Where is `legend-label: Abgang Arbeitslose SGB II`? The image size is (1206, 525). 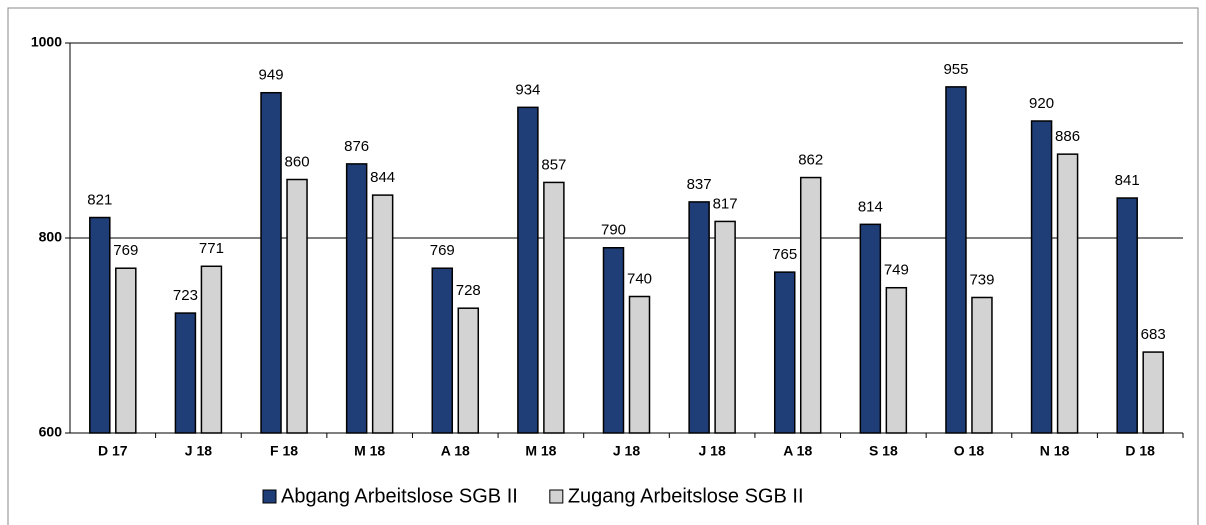 legend-label: Abgang Arbeitslose SGB II is located at coordinates (399, 496).